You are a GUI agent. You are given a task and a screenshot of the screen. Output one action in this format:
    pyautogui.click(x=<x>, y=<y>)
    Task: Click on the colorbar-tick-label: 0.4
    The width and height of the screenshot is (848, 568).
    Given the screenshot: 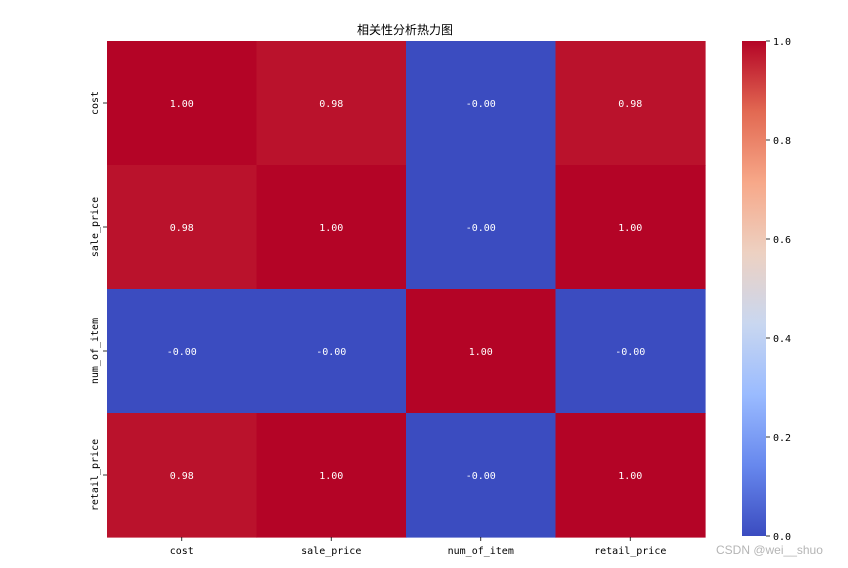 What is the action you would take?
    pyautogui.click(x=782, y=339)
    